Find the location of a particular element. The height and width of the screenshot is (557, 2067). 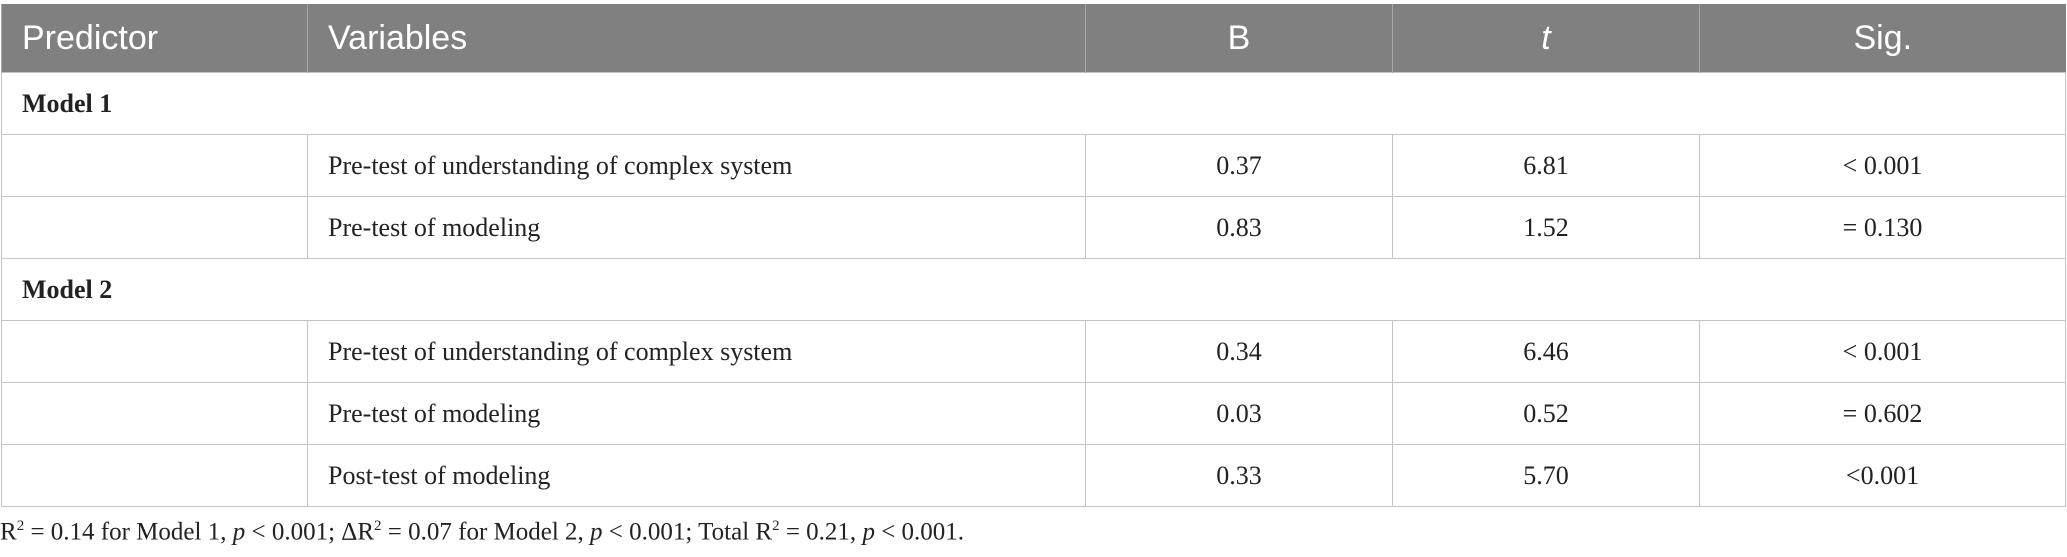

data-row: Pre-test of modeling 0.03 0.52 = 0.602 is located at coordinates (1033, 413).